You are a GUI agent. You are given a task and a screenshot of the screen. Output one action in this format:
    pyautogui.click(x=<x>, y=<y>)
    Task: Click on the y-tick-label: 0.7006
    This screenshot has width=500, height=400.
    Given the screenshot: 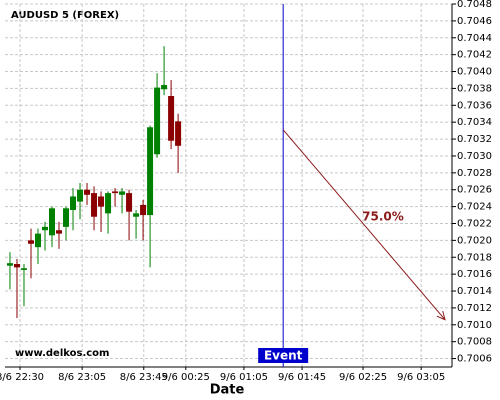 What is the action you would take?
    pyautogui.click(x=474, y=359)
    